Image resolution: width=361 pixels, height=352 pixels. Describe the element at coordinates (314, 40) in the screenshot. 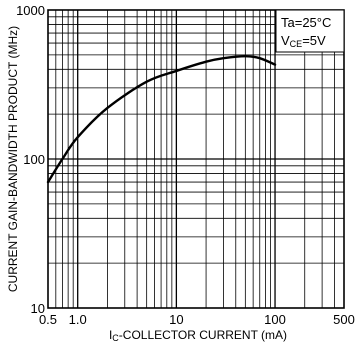

I see `condition-vce-rest: =5V` at that location.